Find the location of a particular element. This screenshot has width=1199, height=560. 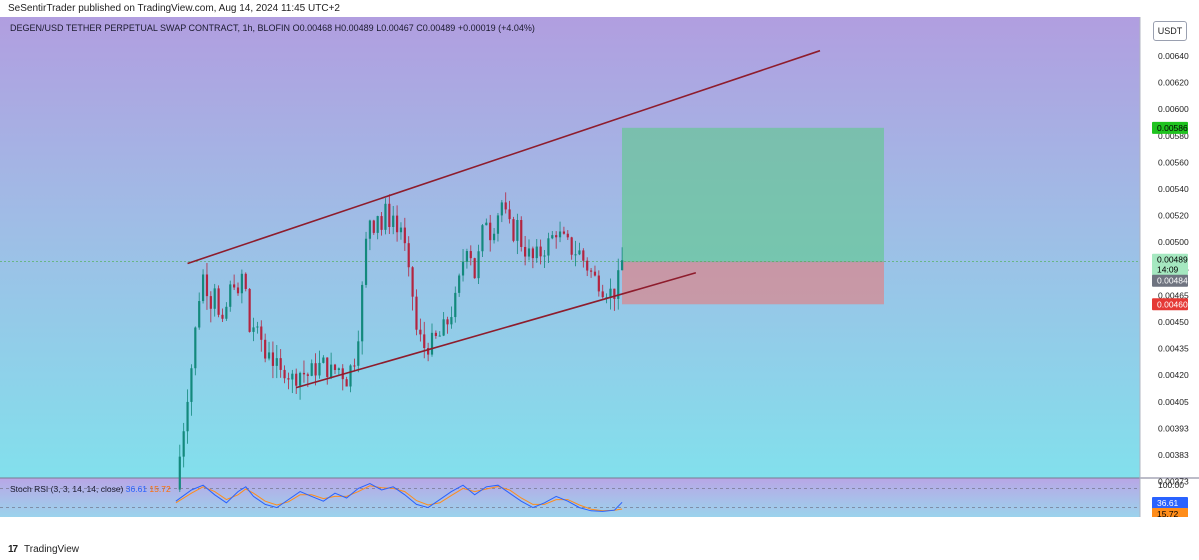

stoch-k-badge: 36.61 is located at coordinates (1168, 503).